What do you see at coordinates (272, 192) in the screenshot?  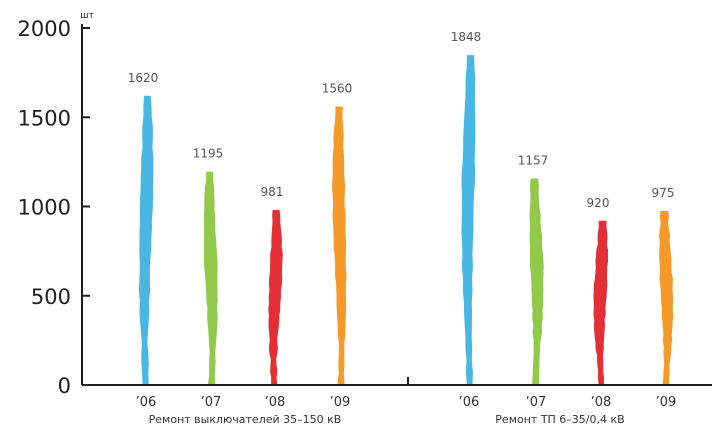 I see `data-label: 981` at bounding box center [272, 192].